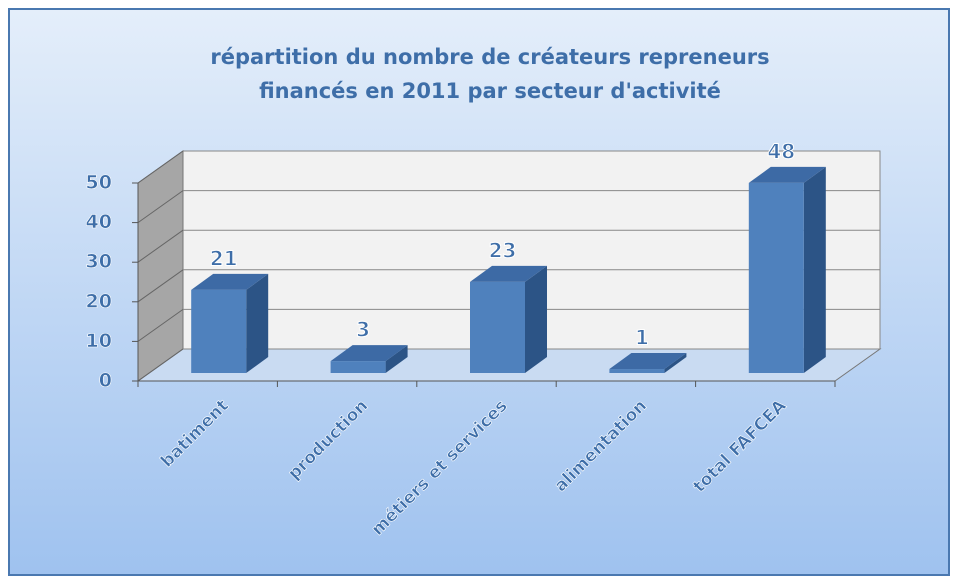 This screenshot has height=583, width=957. I want to click on value-label: 21, so click(224, 258).